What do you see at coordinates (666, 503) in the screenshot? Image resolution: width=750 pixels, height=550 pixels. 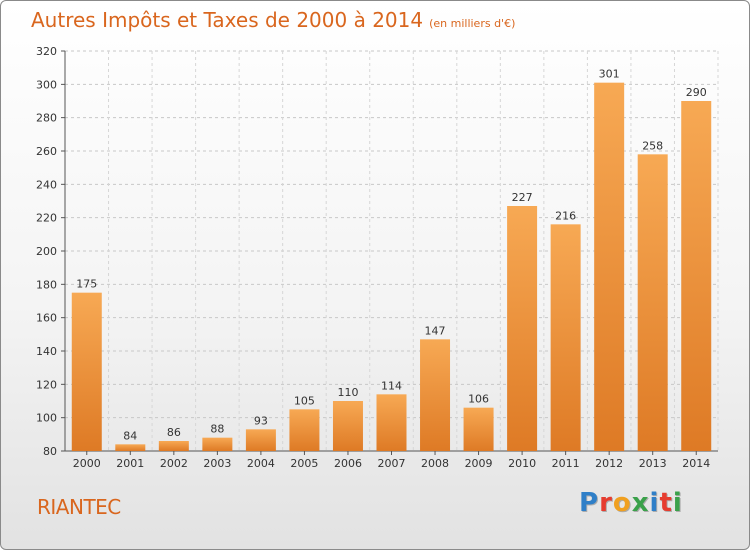 I see `logo-letter: t` at bounding box center [666, 503].